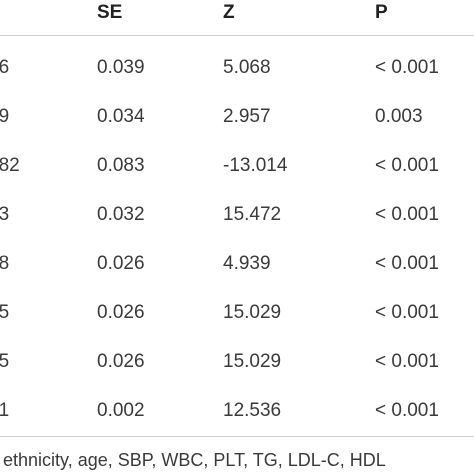 The height and width of the screenshot is (474, 474). What do you see at coordinates (5, 67) in the screenshot?
I see `estimate-cell: 96` at bounding box center [5, 67].